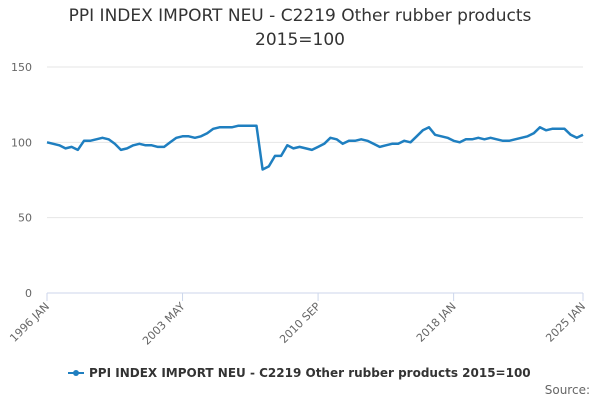 The height and width of the screenshot is (400, 600). Describe the element at coordinates (76, 373) in the screenshot. I see `legend-marker` at that location.